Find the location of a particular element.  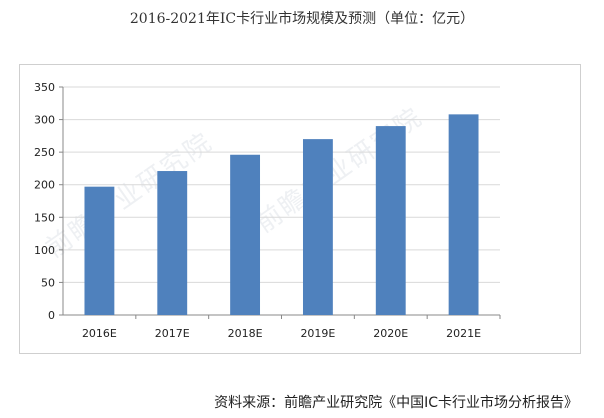

x-tick-label: 2021E is located at coordinates (463, 333).